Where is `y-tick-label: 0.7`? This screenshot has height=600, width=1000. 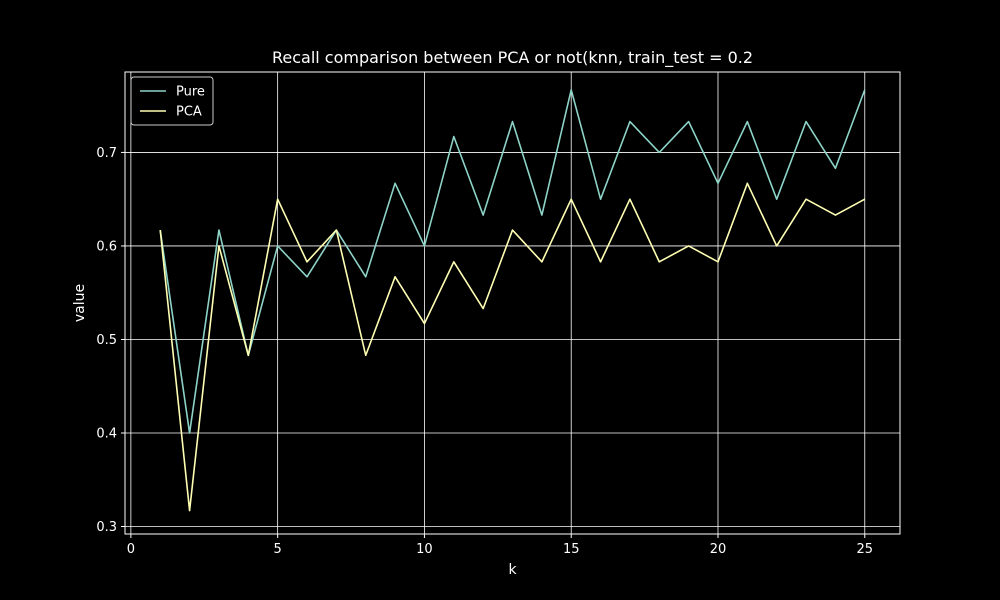 y-tick-label: 0.7 is located at coordinates (106, 153).